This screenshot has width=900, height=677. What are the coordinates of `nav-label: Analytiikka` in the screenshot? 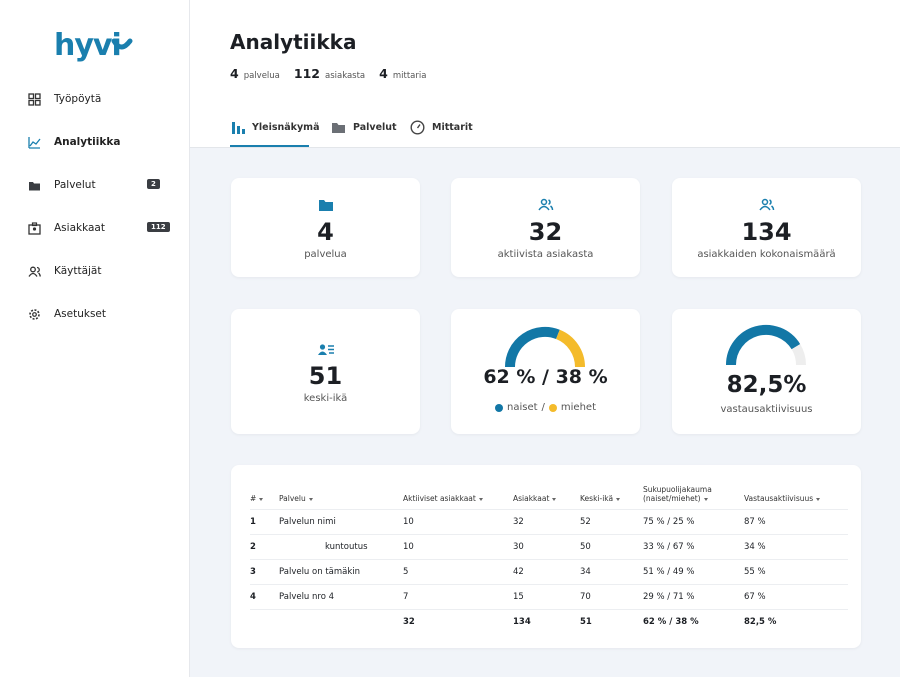 It's located at (87, 142).